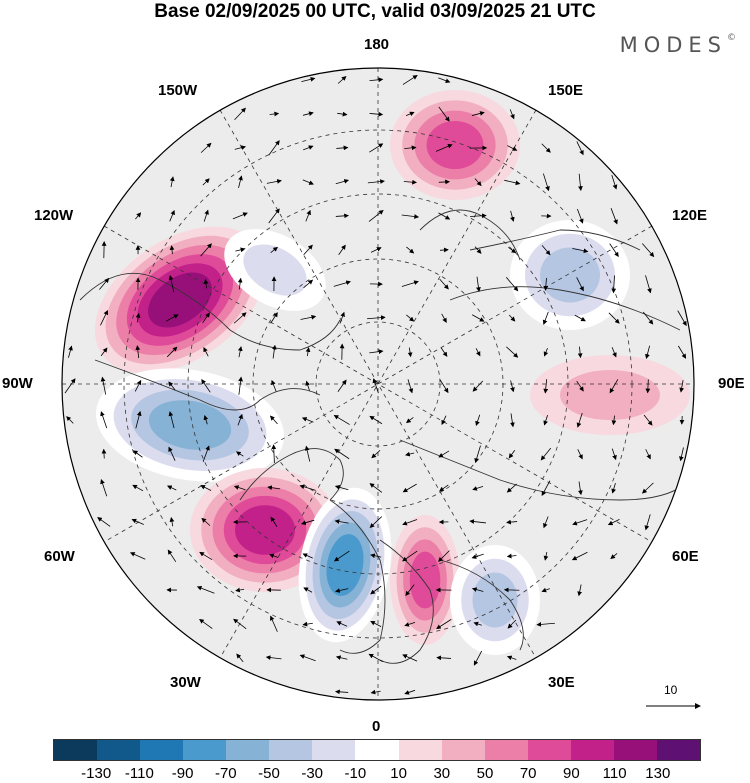 Image resolution: width=750 pixels, height=783 pixels. I want to click on lon-label-60e: 60E, so click(685, 556).